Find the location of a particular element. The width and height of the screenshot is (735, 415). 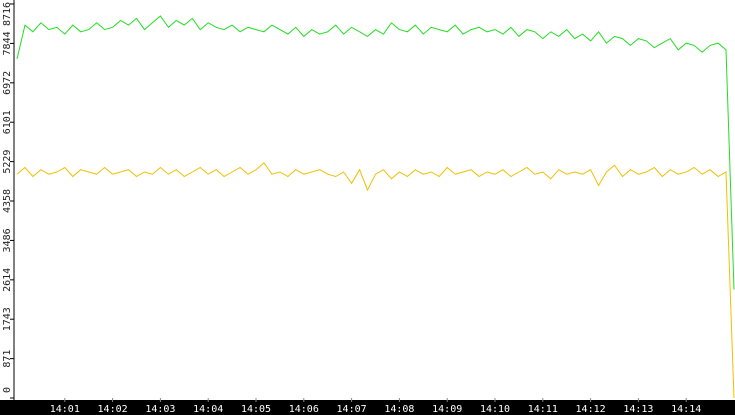

y-tick-label: 6101 is located at coordinates (7, 122).